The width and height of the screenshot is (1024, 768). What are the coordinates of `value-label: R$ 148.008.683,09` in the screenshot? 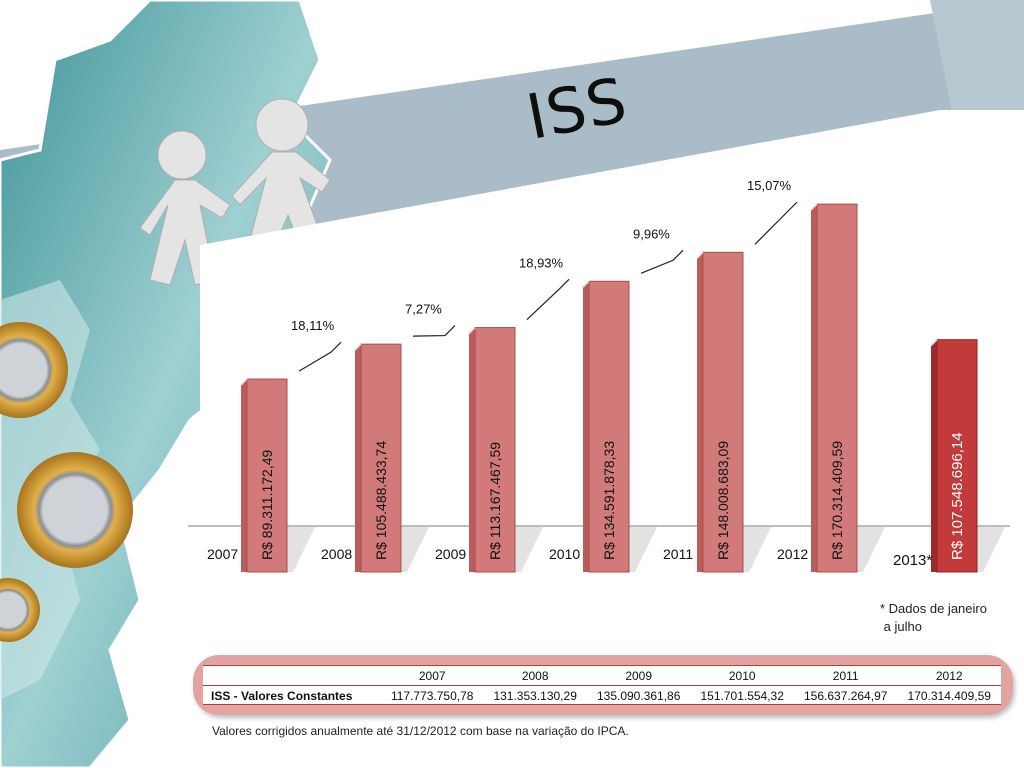 It's located at (723, 500).